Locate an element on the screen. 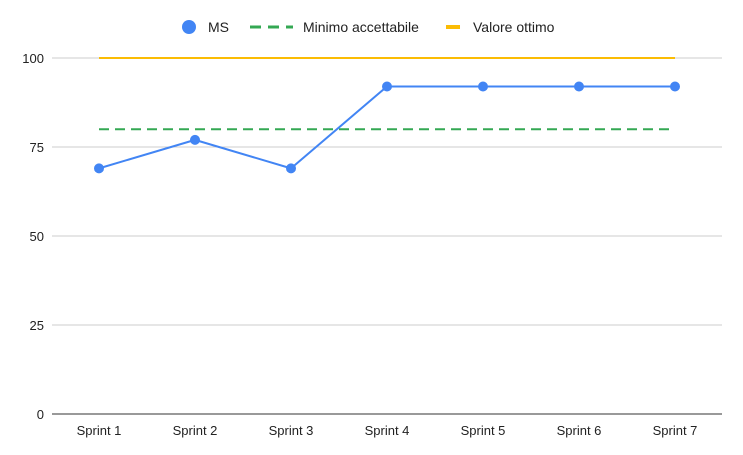  legend-marker-ms is located at coordinates (189, 27).